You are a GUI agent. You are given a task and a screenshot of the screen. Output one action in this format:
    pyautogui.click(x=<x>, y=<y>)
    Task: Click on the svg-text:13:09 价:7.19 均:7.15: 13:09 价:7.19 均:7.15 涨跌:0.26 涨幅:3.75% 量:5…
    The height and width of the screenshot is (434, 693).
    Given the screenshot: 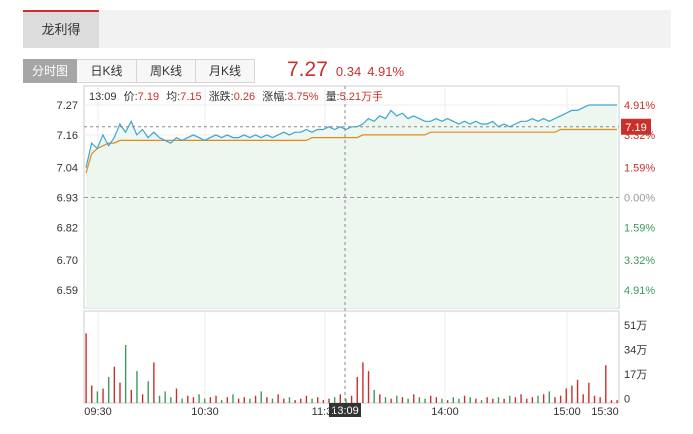 What is the action you would take?
    pyautogui.click(x=236, y=96)
    